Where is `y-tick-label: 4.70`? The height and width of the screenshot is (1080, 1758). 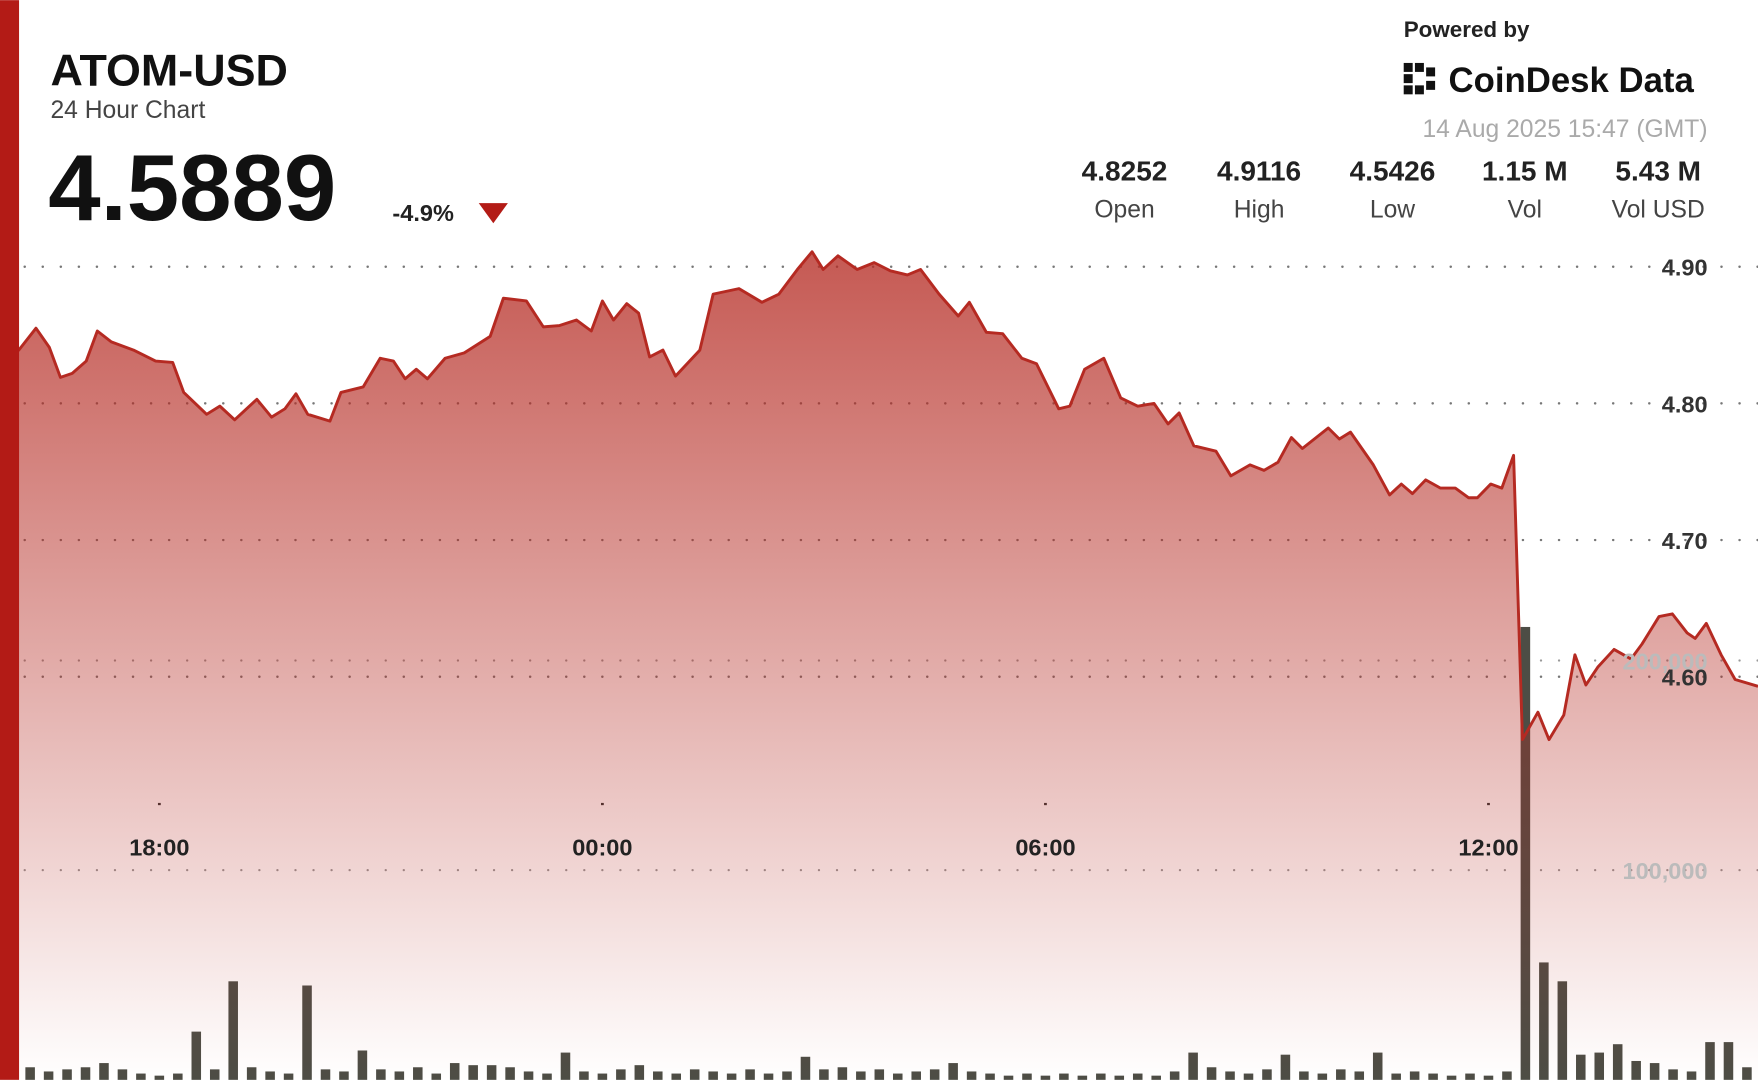
y-tick-label: 4.70 is located at coordinates (1685, 541).